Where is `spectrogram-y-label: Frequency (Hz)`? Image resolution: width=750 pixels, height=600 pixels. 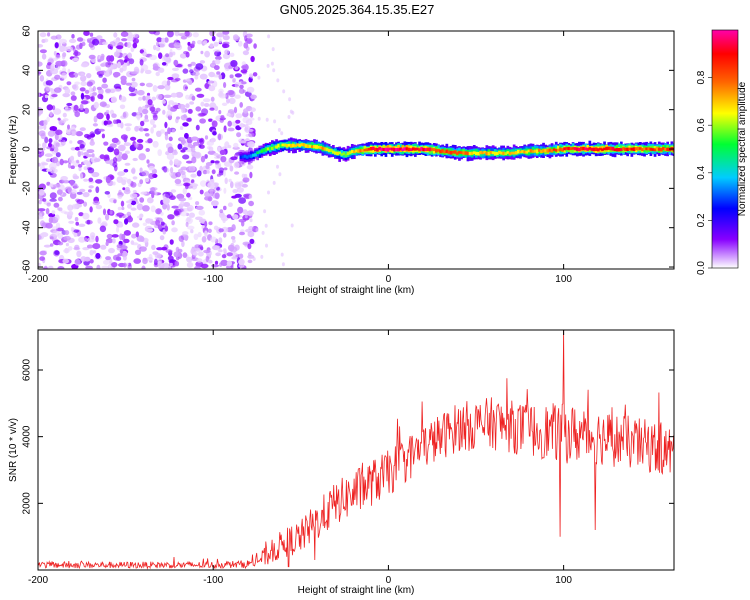 spectrogram-y-label: Frequency (Hz) is located at coordinates (13, 150).